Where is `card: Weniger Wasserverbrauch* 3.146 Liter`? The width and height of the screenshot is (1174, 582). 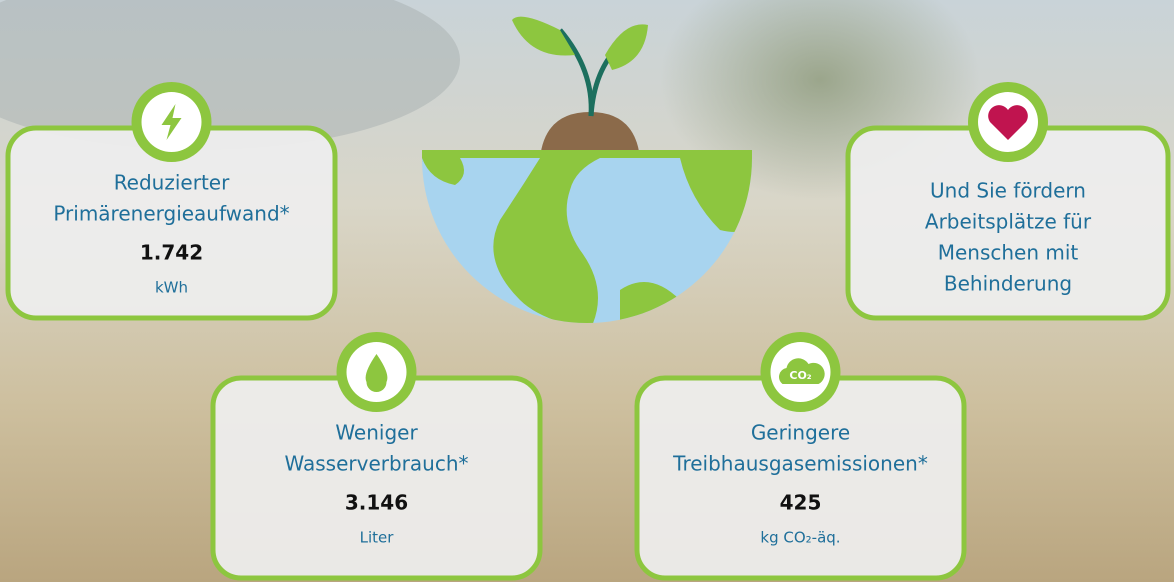 card: Weniger Wasserverbrauch* 3.146 Liter is located at coordinates (376, 456).